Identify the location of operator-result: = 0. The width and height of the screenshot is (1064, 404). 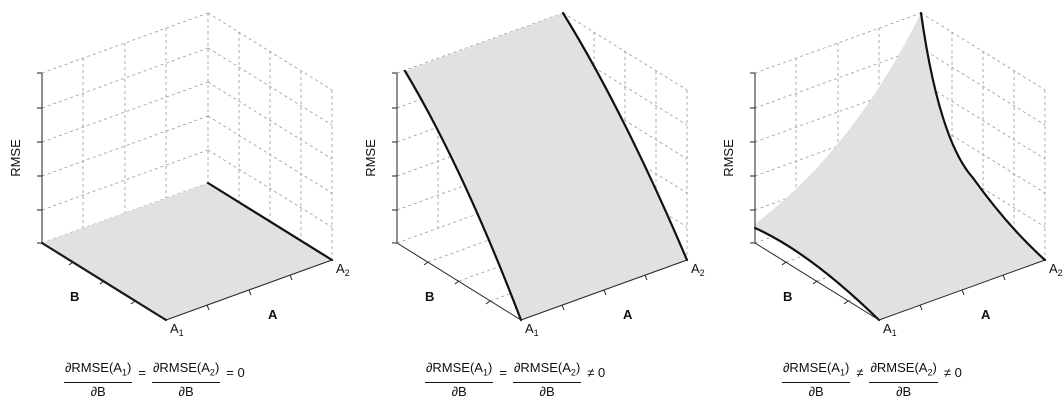
(235, 372).